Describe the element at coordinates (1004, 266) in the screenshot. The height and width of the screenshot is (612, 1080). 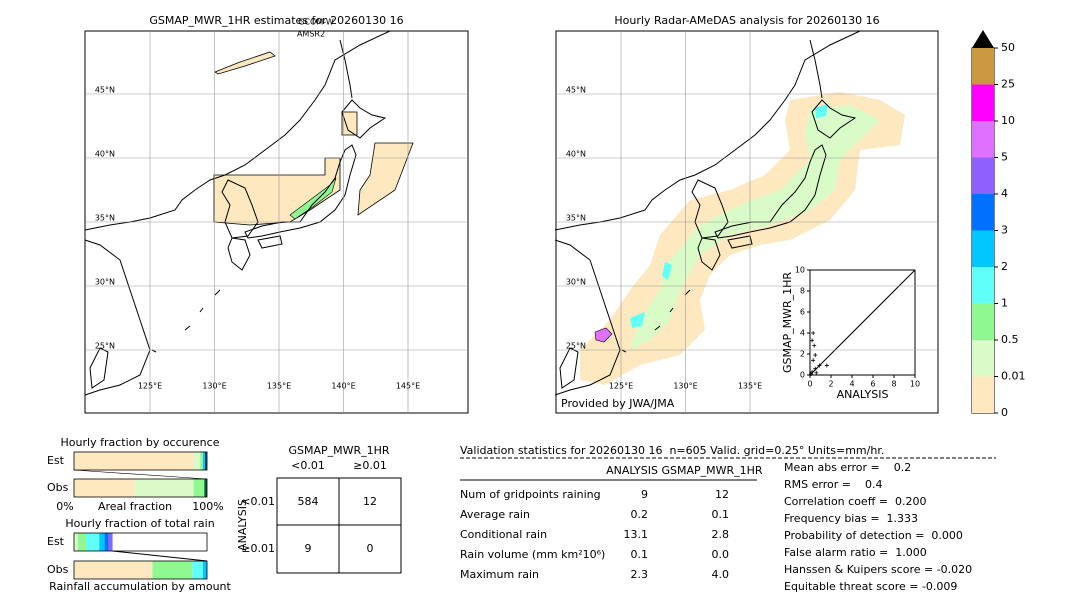
I see `colorbar-label: 2` at that location.